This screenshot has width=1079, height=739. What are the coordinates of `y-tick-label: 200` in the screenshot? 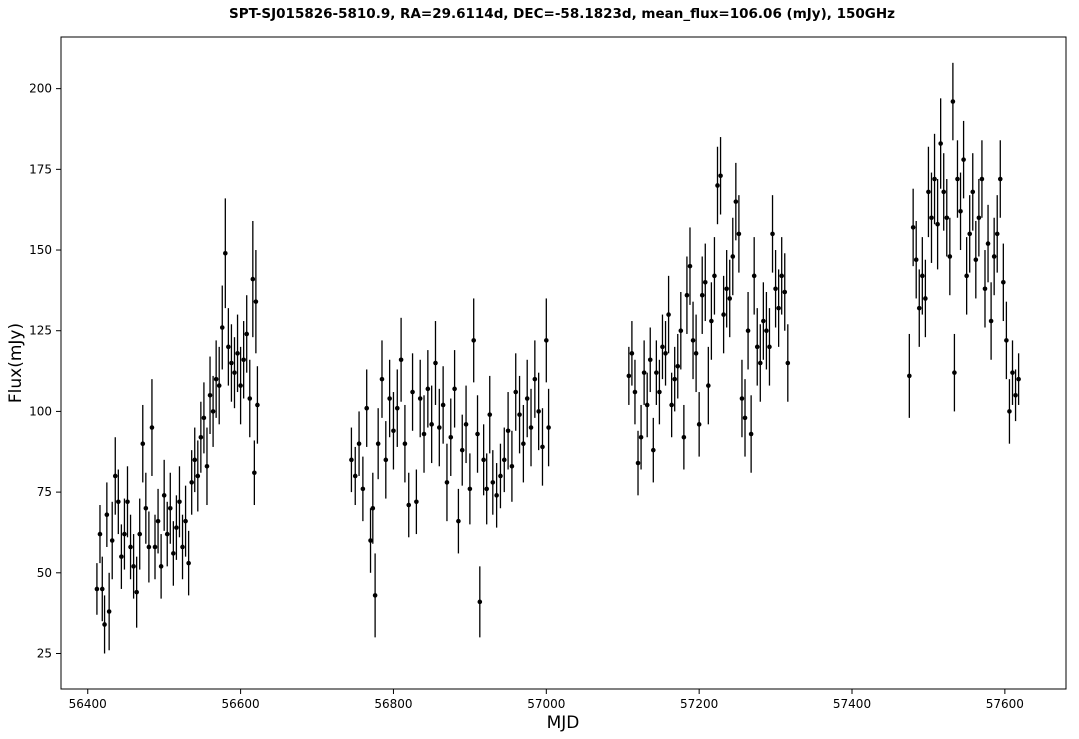 It's located at (40, 89).